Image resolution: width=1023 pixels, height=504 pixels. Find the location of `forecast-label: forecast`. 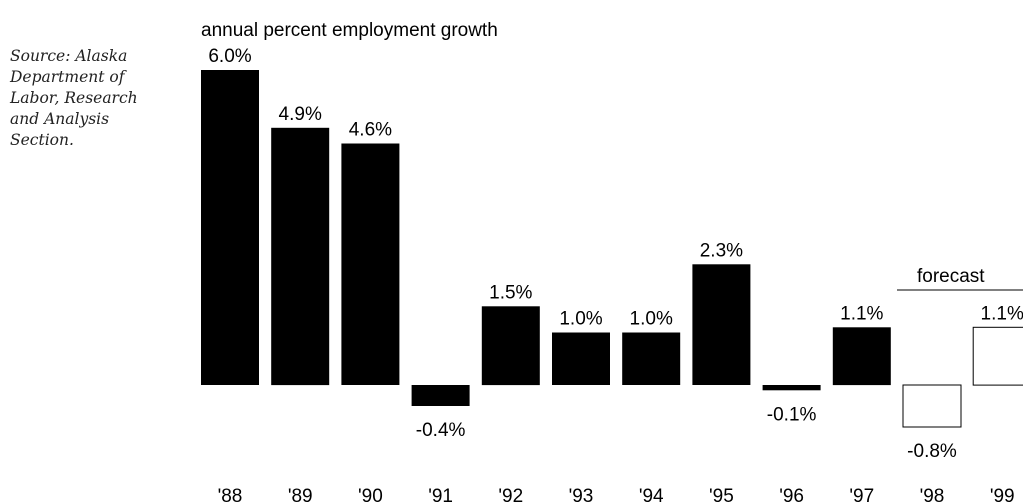

forecast-label: forecast is located at coordinates (951, 276).